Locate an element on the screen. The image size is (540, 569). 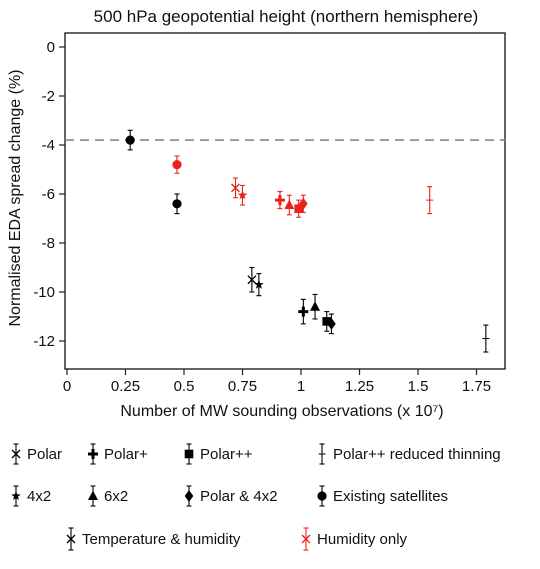
legend-label: 6x2 is located at coordinates (116, 496).